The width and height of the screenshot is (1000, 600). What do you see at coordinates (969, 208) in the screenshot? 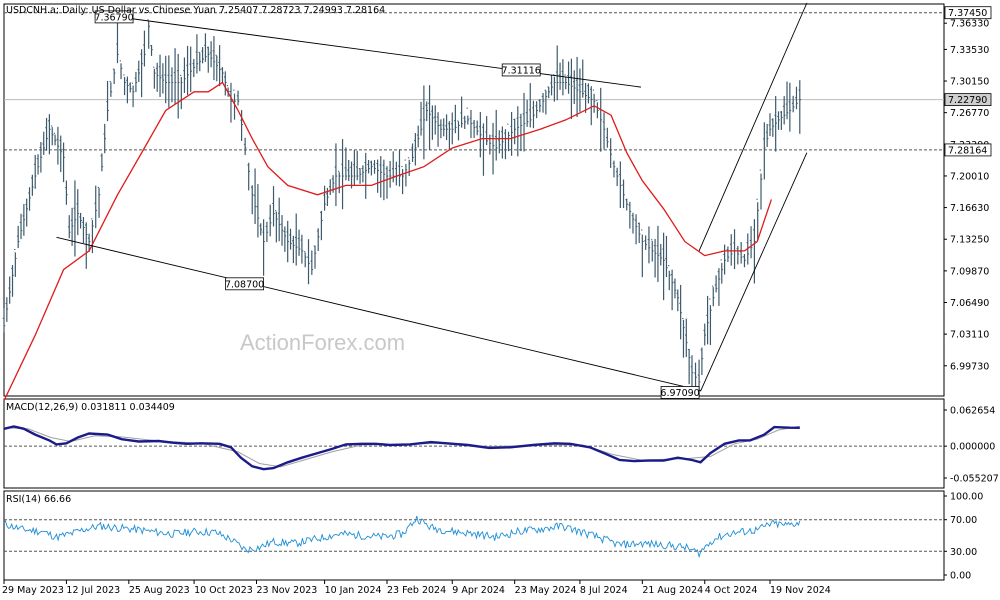
I see `price-y-tick-label: 7.16630` at bounding box center [969, 208].